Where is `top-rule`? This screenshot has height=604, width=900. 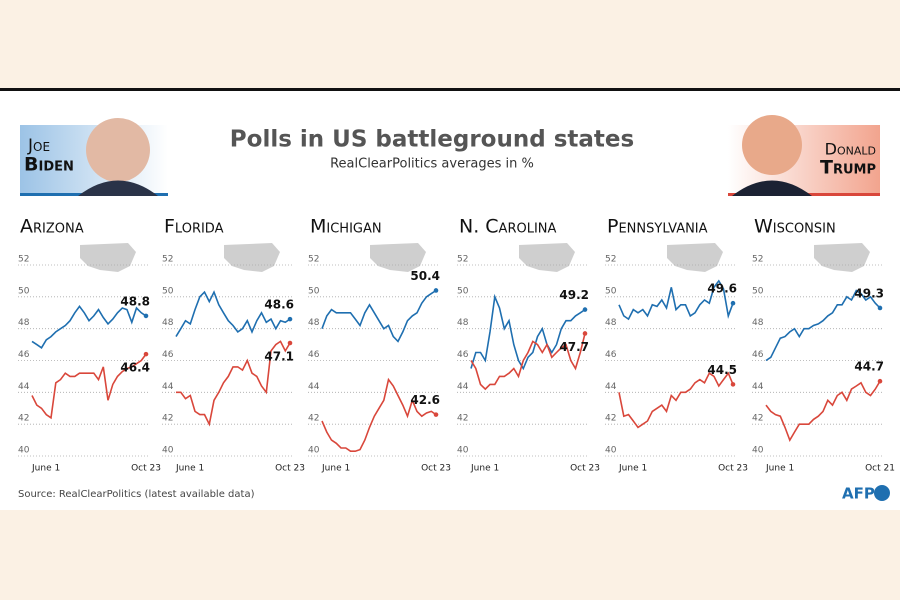 top-rule is located at coordinates (450, 89).